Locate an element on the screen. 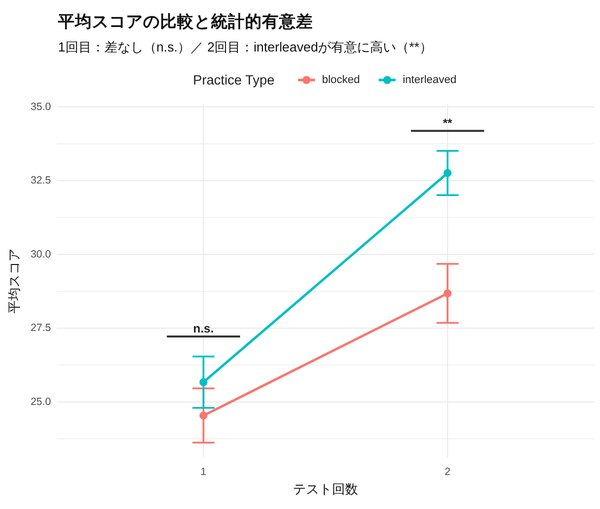 This screenshot has width=600, height=509. chart-title: 平均スコアの比較と統計的有意差 is located at coordinates (185, 21).